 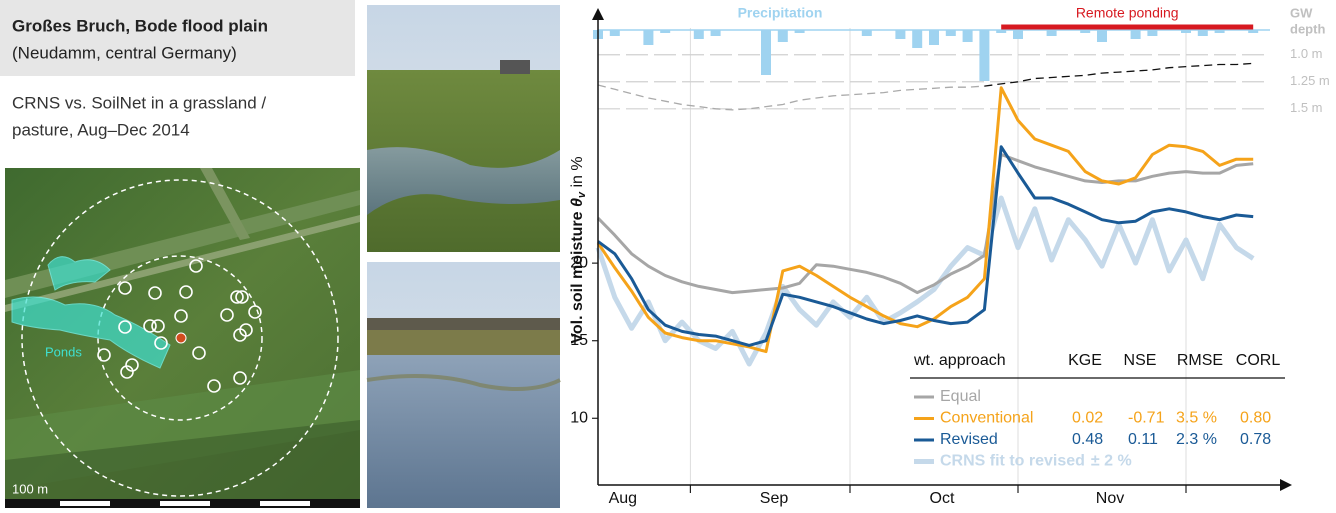 I want to click on y-label-symbol: θ, so click(x=577, y=202).